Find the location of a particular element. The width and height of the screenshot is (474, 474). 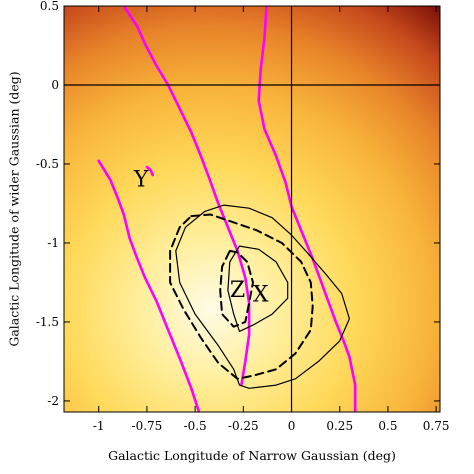

y-tick-label: -1 is located at coordinates (53, 243).